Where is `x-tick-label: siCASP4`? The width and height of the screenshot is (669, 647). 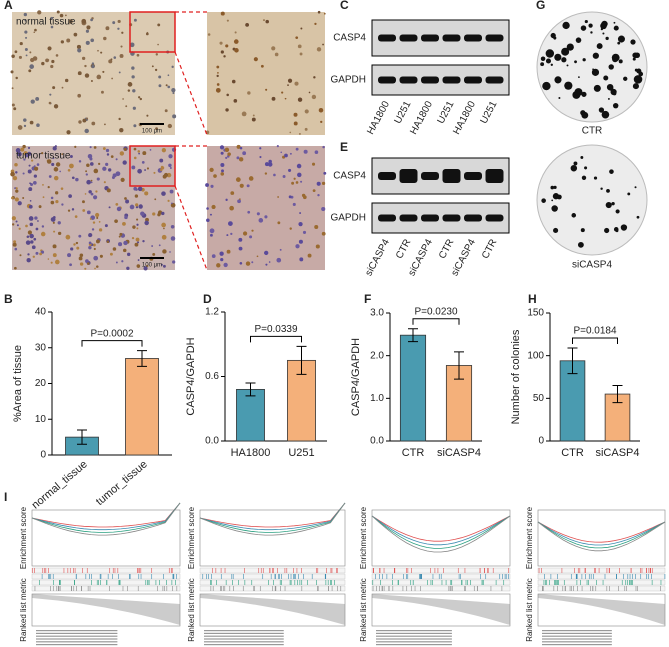
x-tick-label: siCASP4 is located at coordinates (459, 453).